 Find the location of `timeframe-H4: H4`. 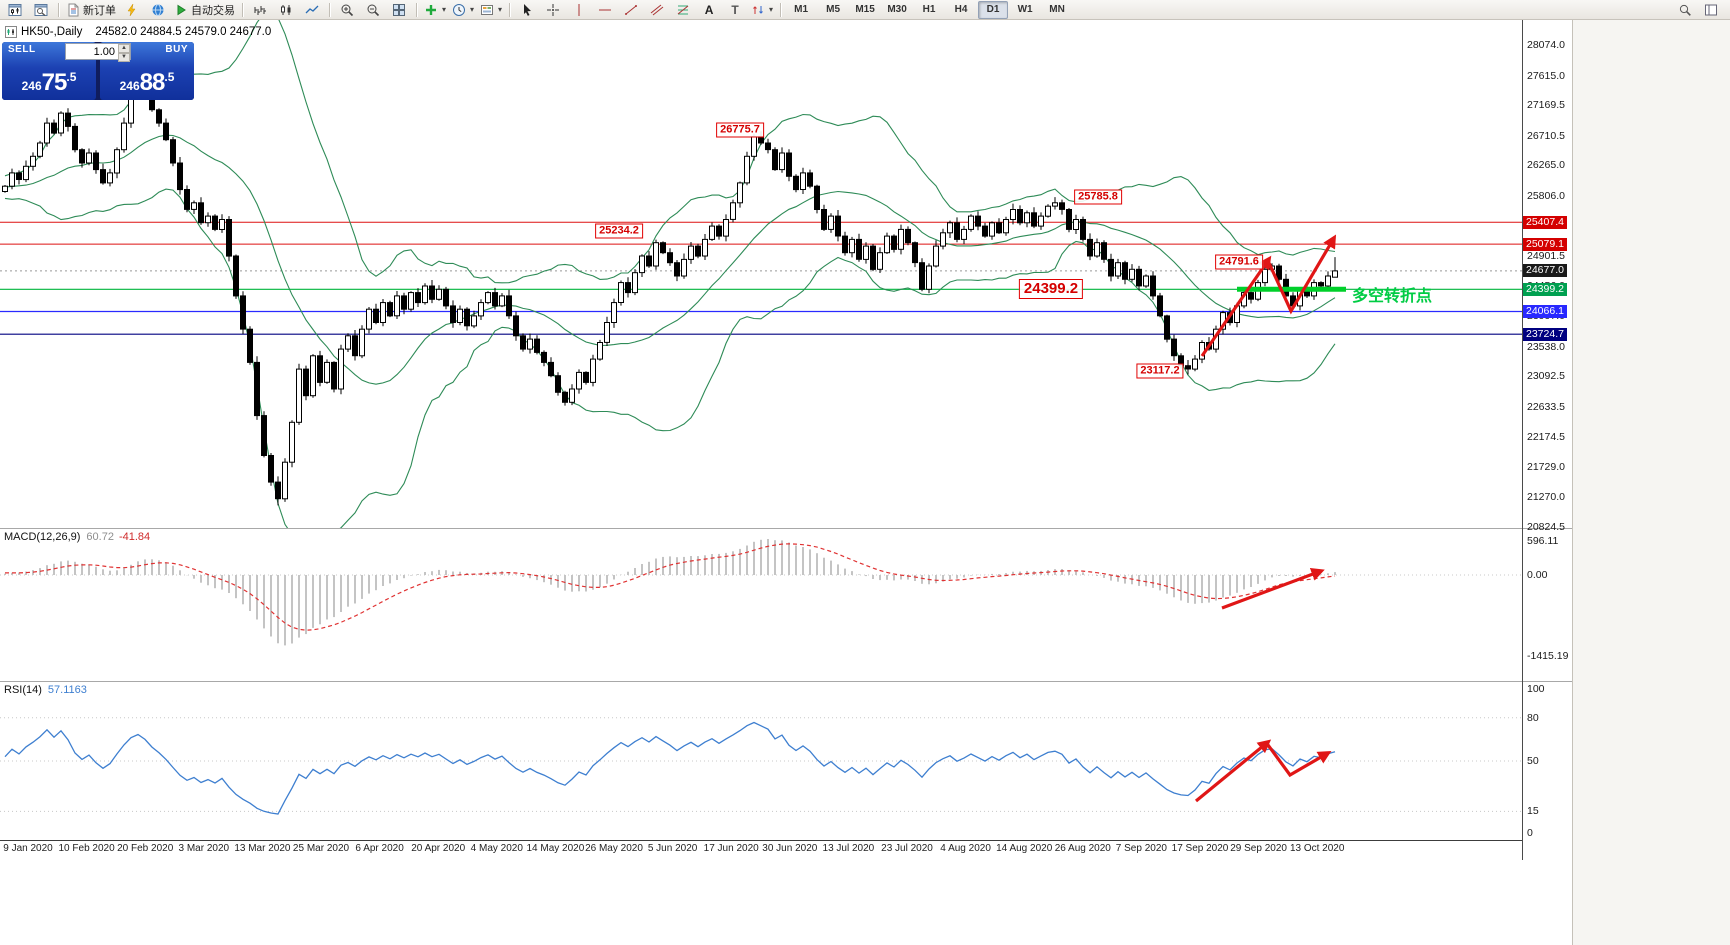

timeframe-H4: H4 is located at coordinates (961, 9).